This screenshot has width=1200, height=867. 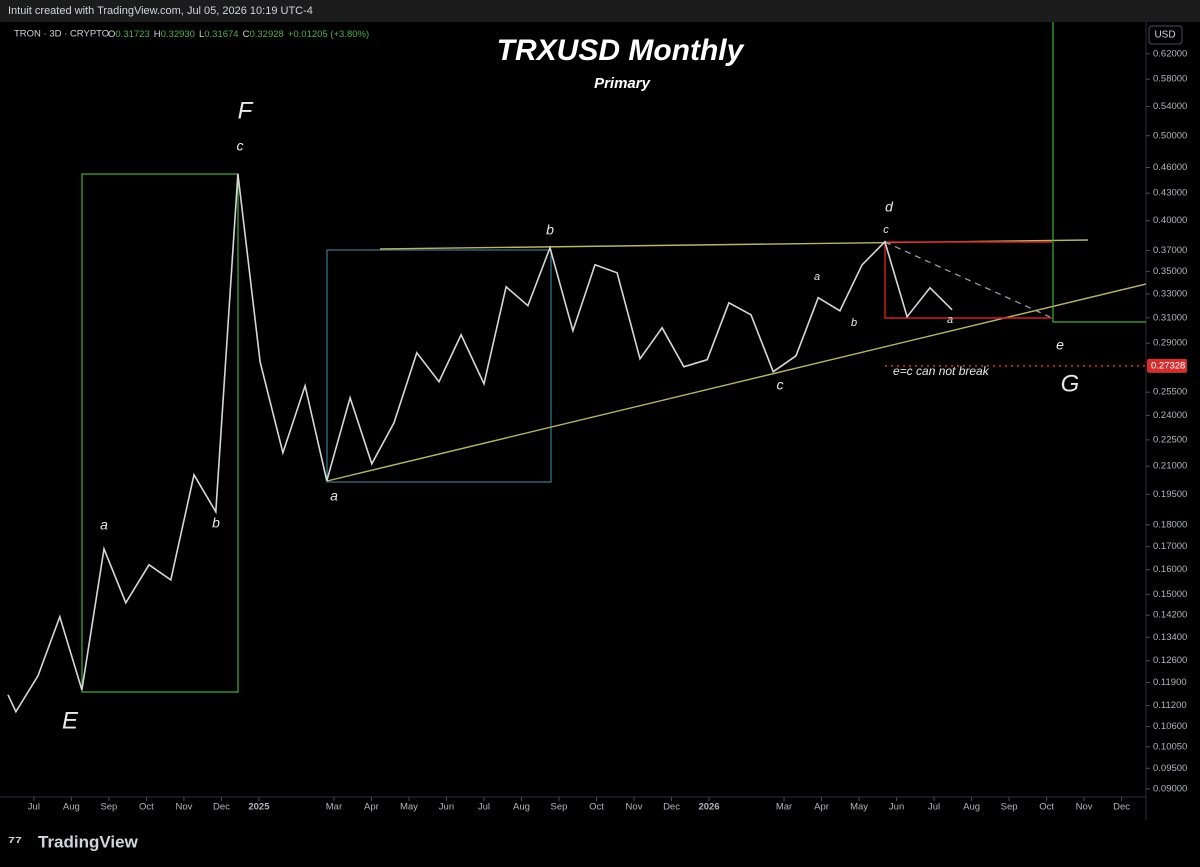 I want to click on y-tick-label: 0.19500, so click(x=1170, y=494).